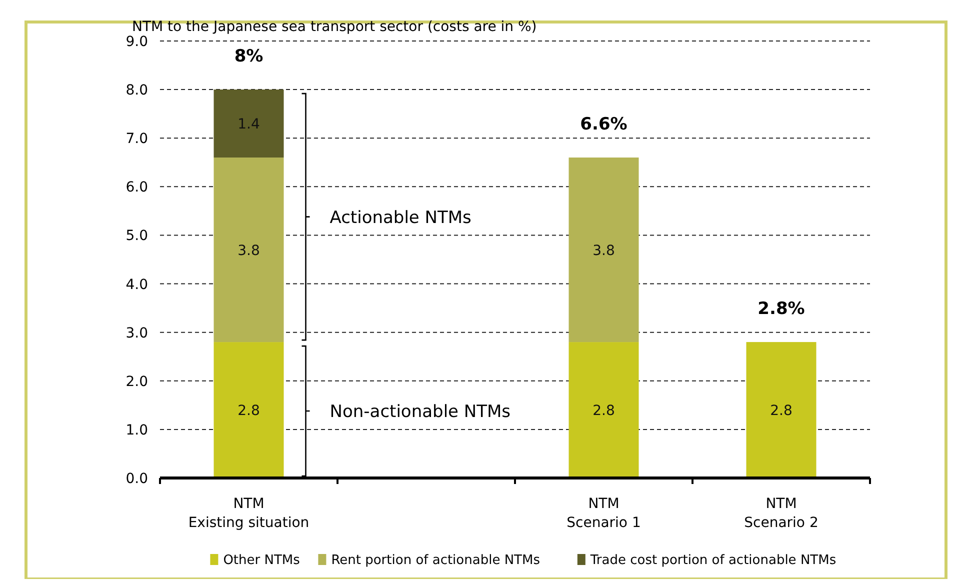 This screenshot has height=587, width=956. I want to click on legend-label: Other NTMs, so click(261, 560).